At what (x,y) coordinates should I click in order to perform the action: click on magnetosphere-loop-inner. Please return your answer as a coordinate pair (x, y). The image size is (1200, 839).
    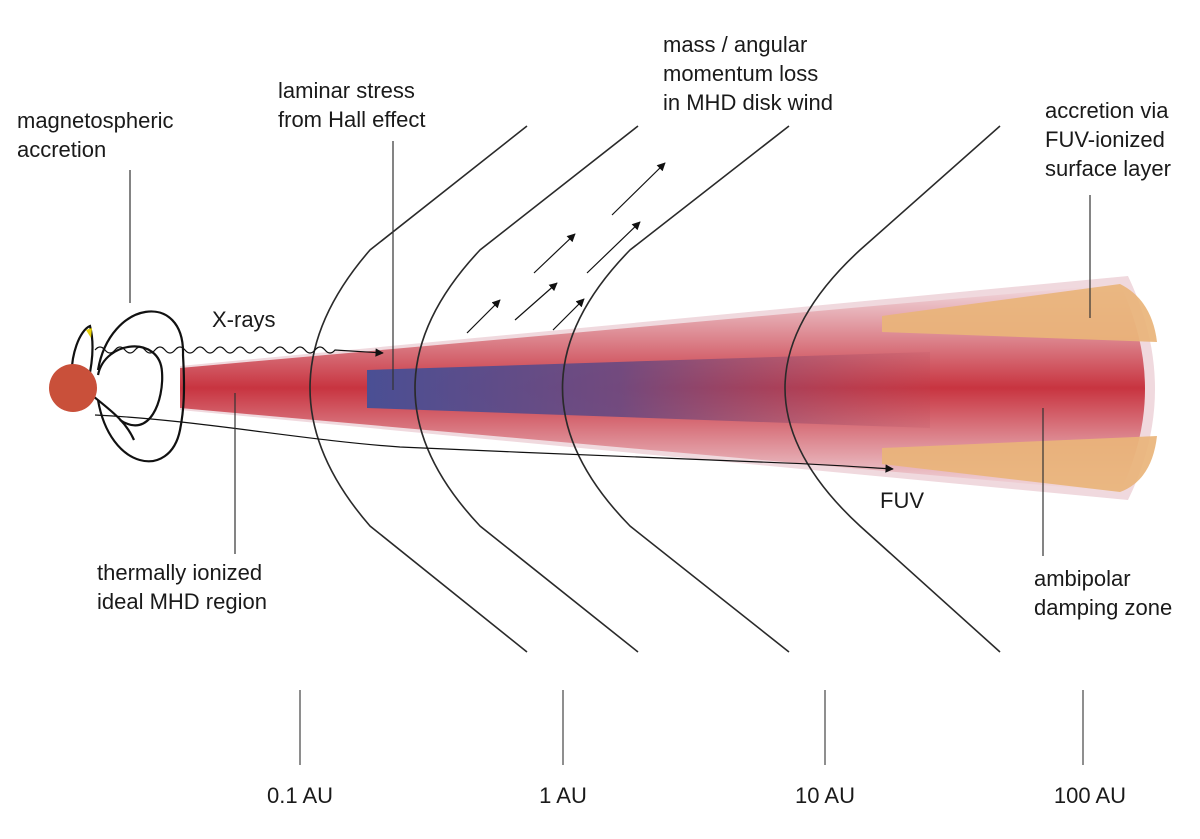
    Looking at the image, I should click on (130, 386).